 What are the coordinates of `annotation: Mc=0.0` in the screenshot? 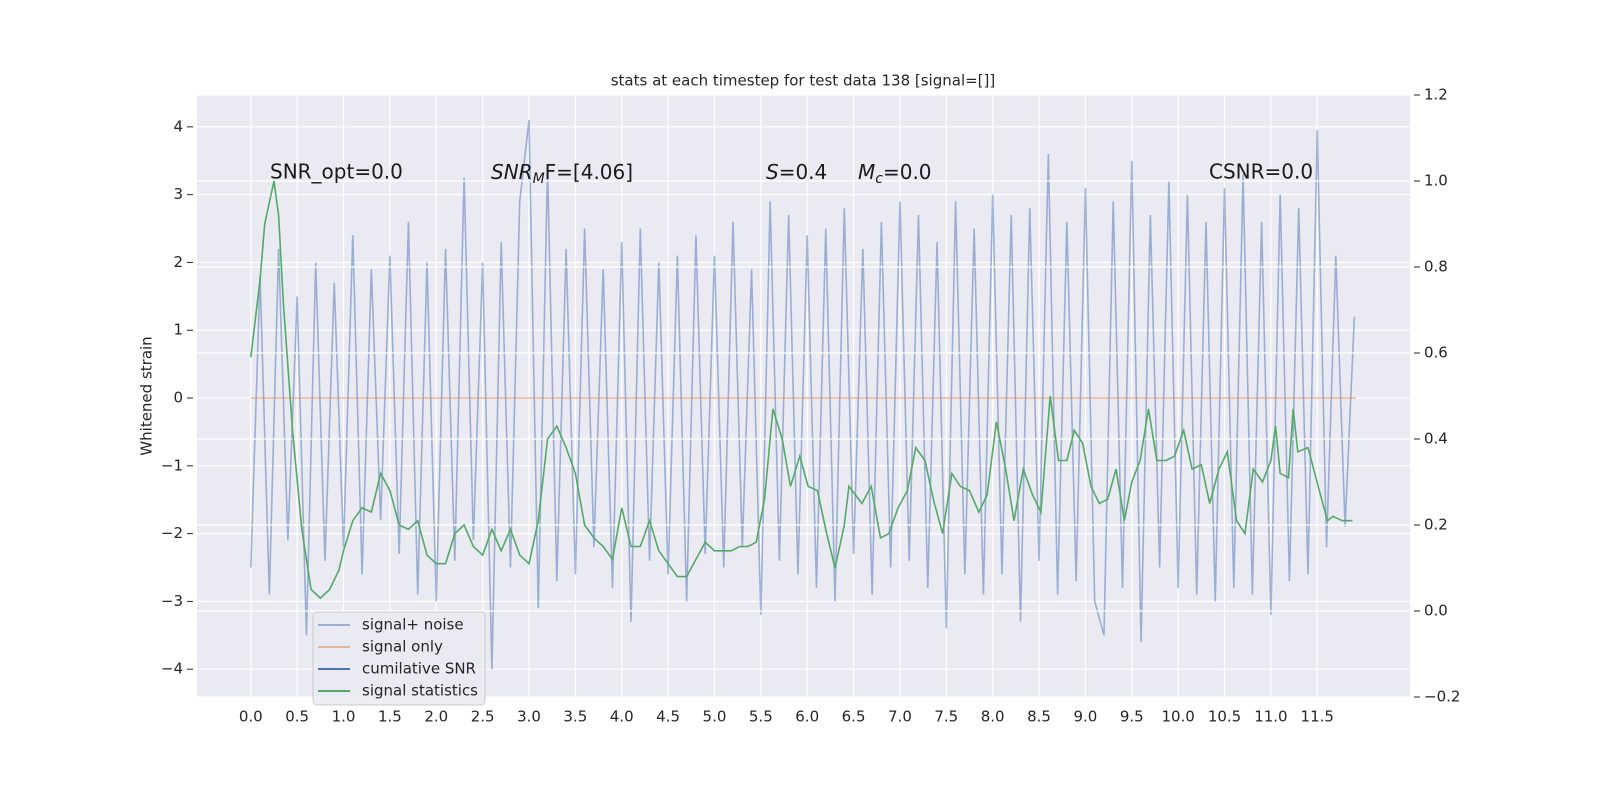 It's located at (895, 174).